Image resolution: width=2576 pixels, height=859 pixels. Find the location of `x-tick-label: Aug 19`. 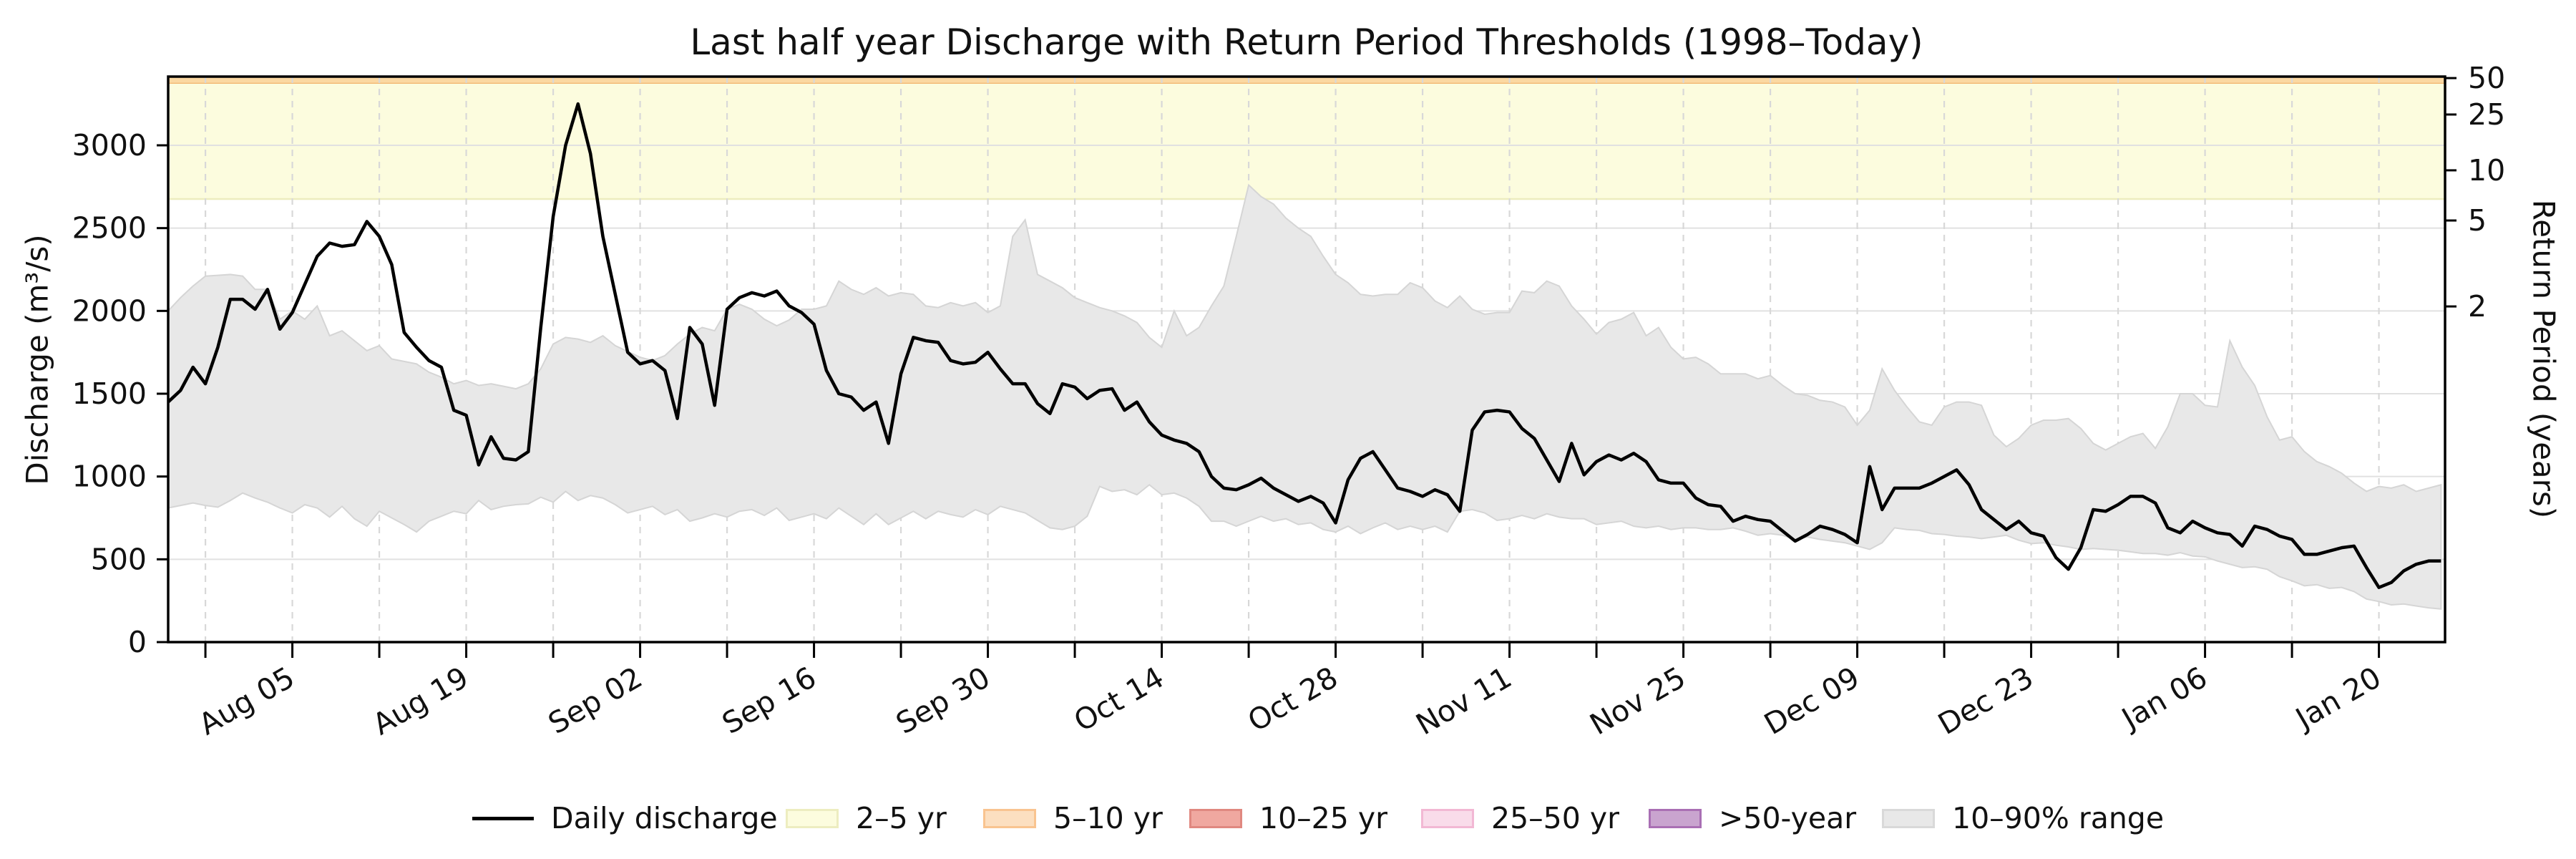

x-tick-label: Aug 19 is located at coordinates (420, 701).